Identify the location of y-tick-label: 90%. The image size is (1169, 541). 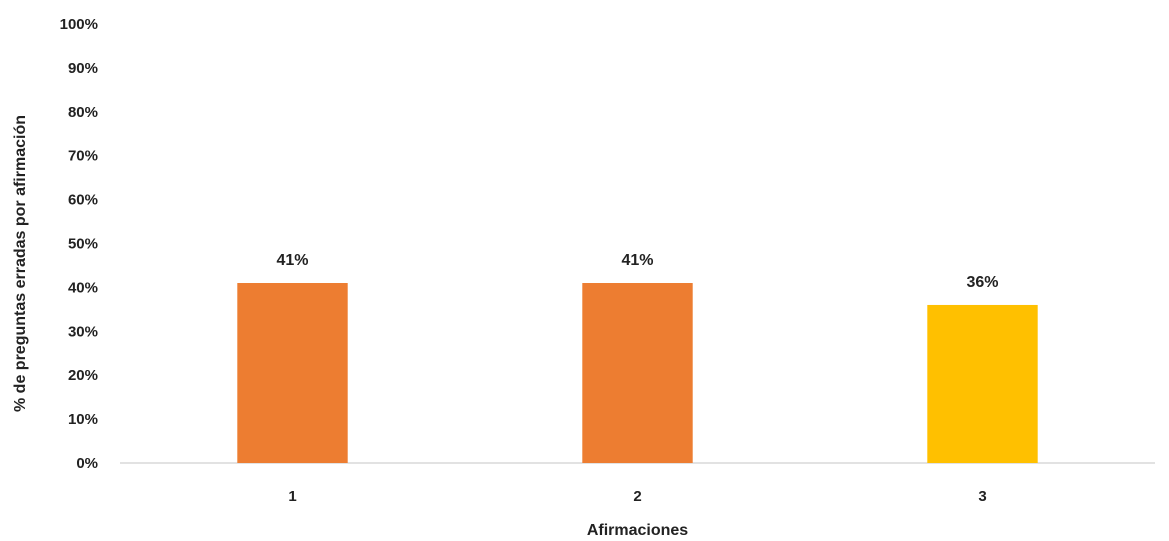
(83, 68).